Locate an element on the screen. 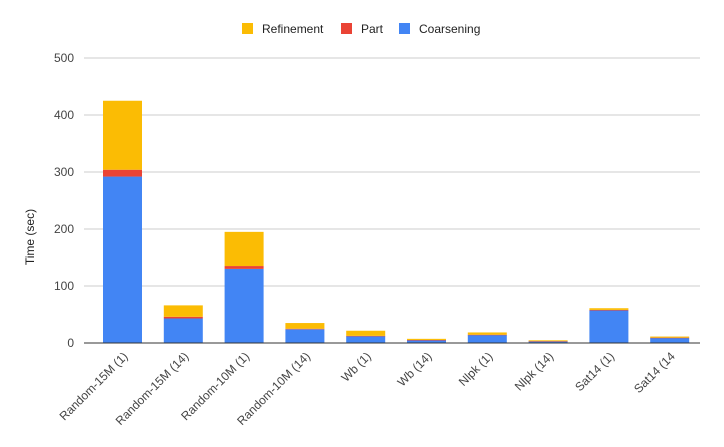 This screenshot has height=447, width=724. legend-swatch-refinement is located at coordinates (247, 28).